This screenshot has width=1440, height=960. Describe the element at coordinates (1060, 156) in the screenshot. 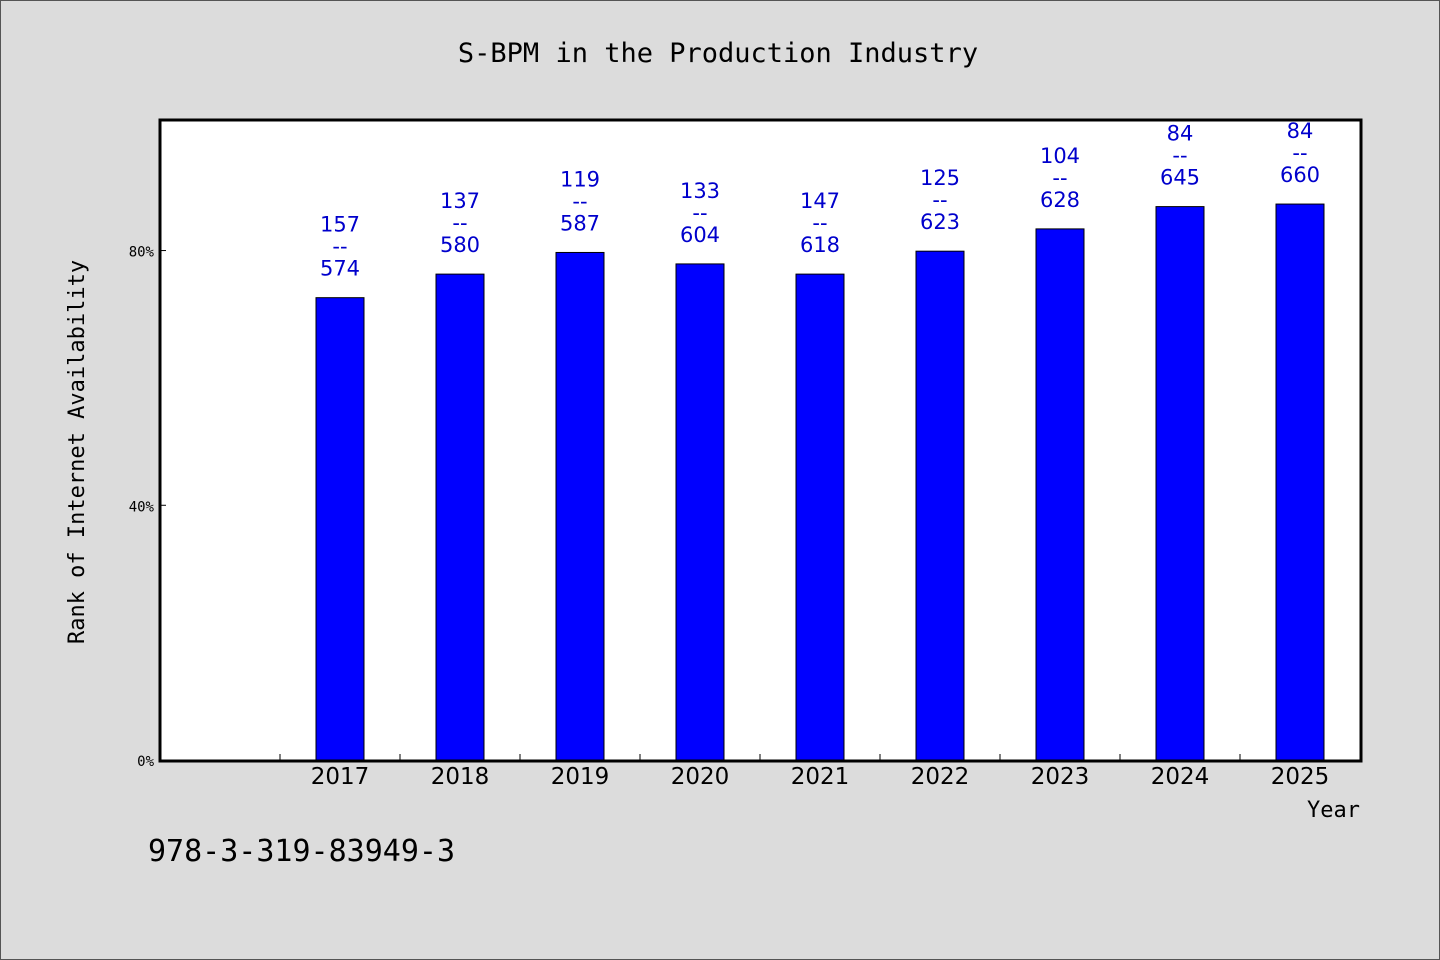

I see `bar-label-top: 104` at that location.